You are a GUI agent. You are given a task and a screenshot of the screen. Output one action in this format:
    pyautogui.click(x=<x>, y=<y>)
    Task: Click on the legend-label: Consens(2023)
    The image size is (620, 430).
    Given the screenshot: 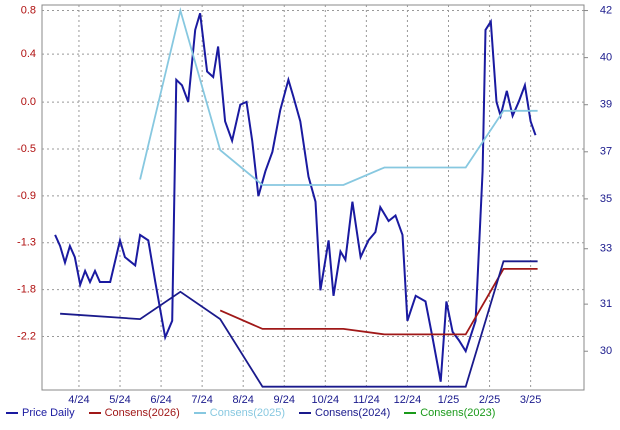 What is the action you would take?
    pyautogui.click(x=458, y=413)
    